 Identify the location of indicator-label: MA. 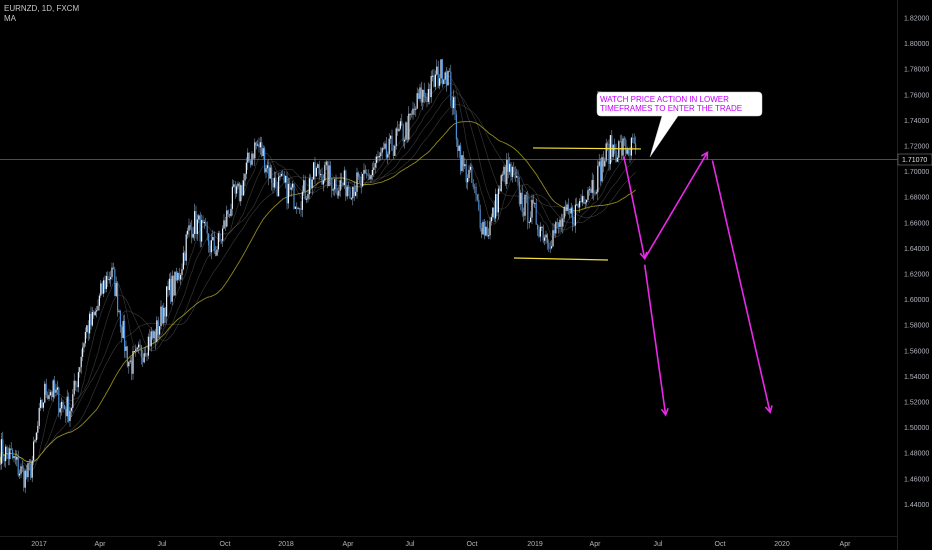
(10, 18).